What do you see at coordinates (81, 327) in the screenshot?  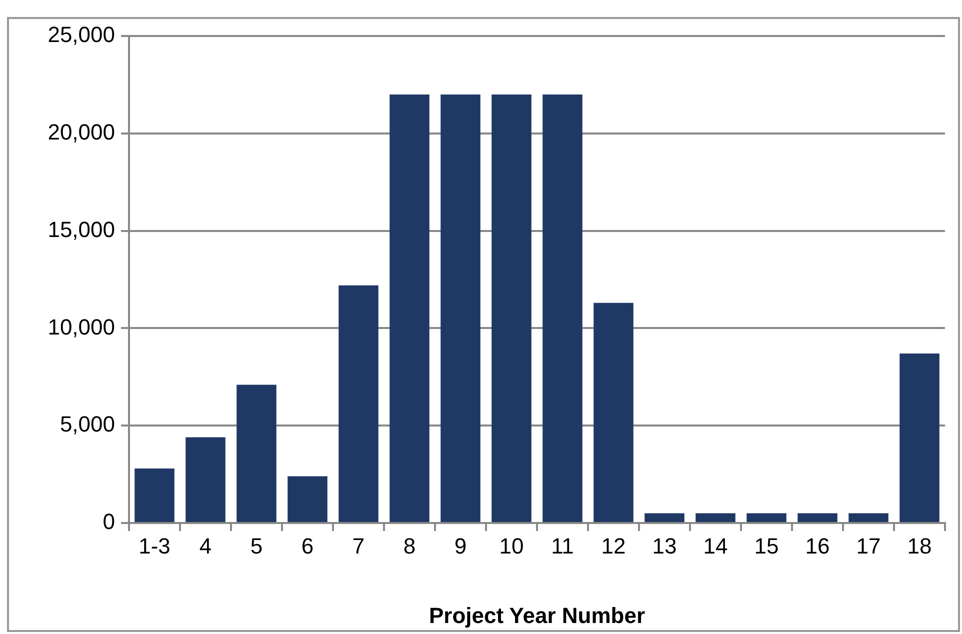 I see `y-tick-label: 10,000` at bounding box center [81, 327].